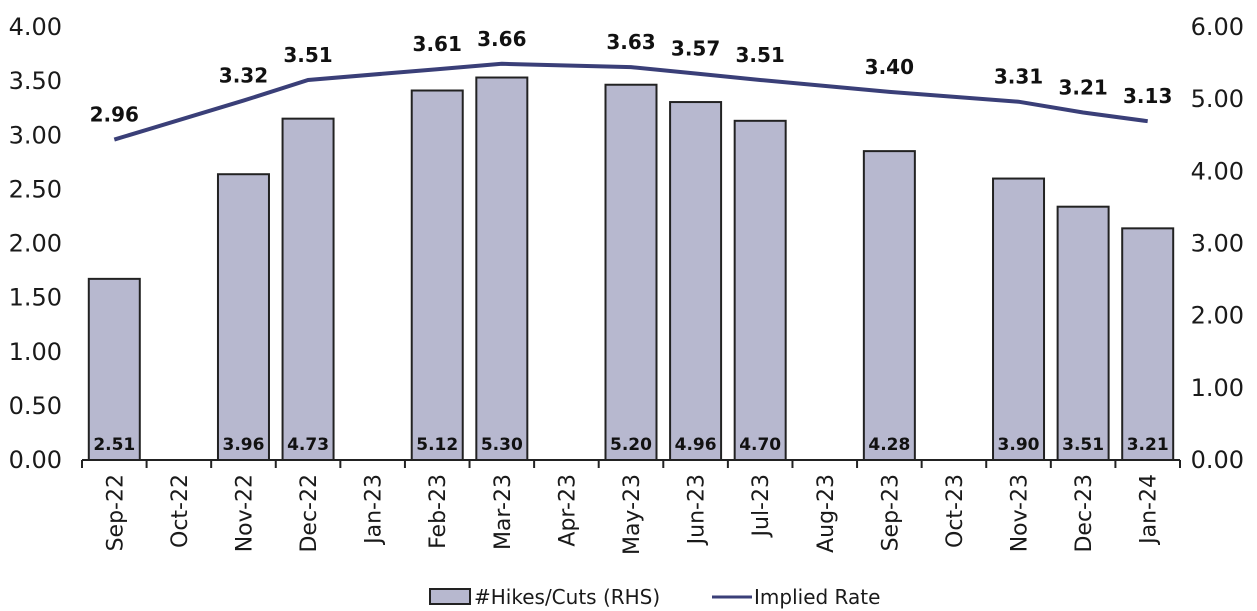  I want to click on y-left-tick-label: 2.50, so click(35, 189).